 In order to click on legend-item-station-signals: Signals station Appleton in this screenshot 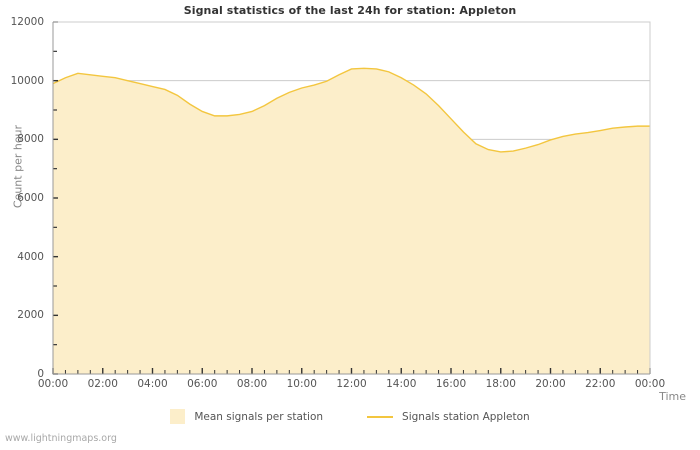, I will do `click(448, 417)`.